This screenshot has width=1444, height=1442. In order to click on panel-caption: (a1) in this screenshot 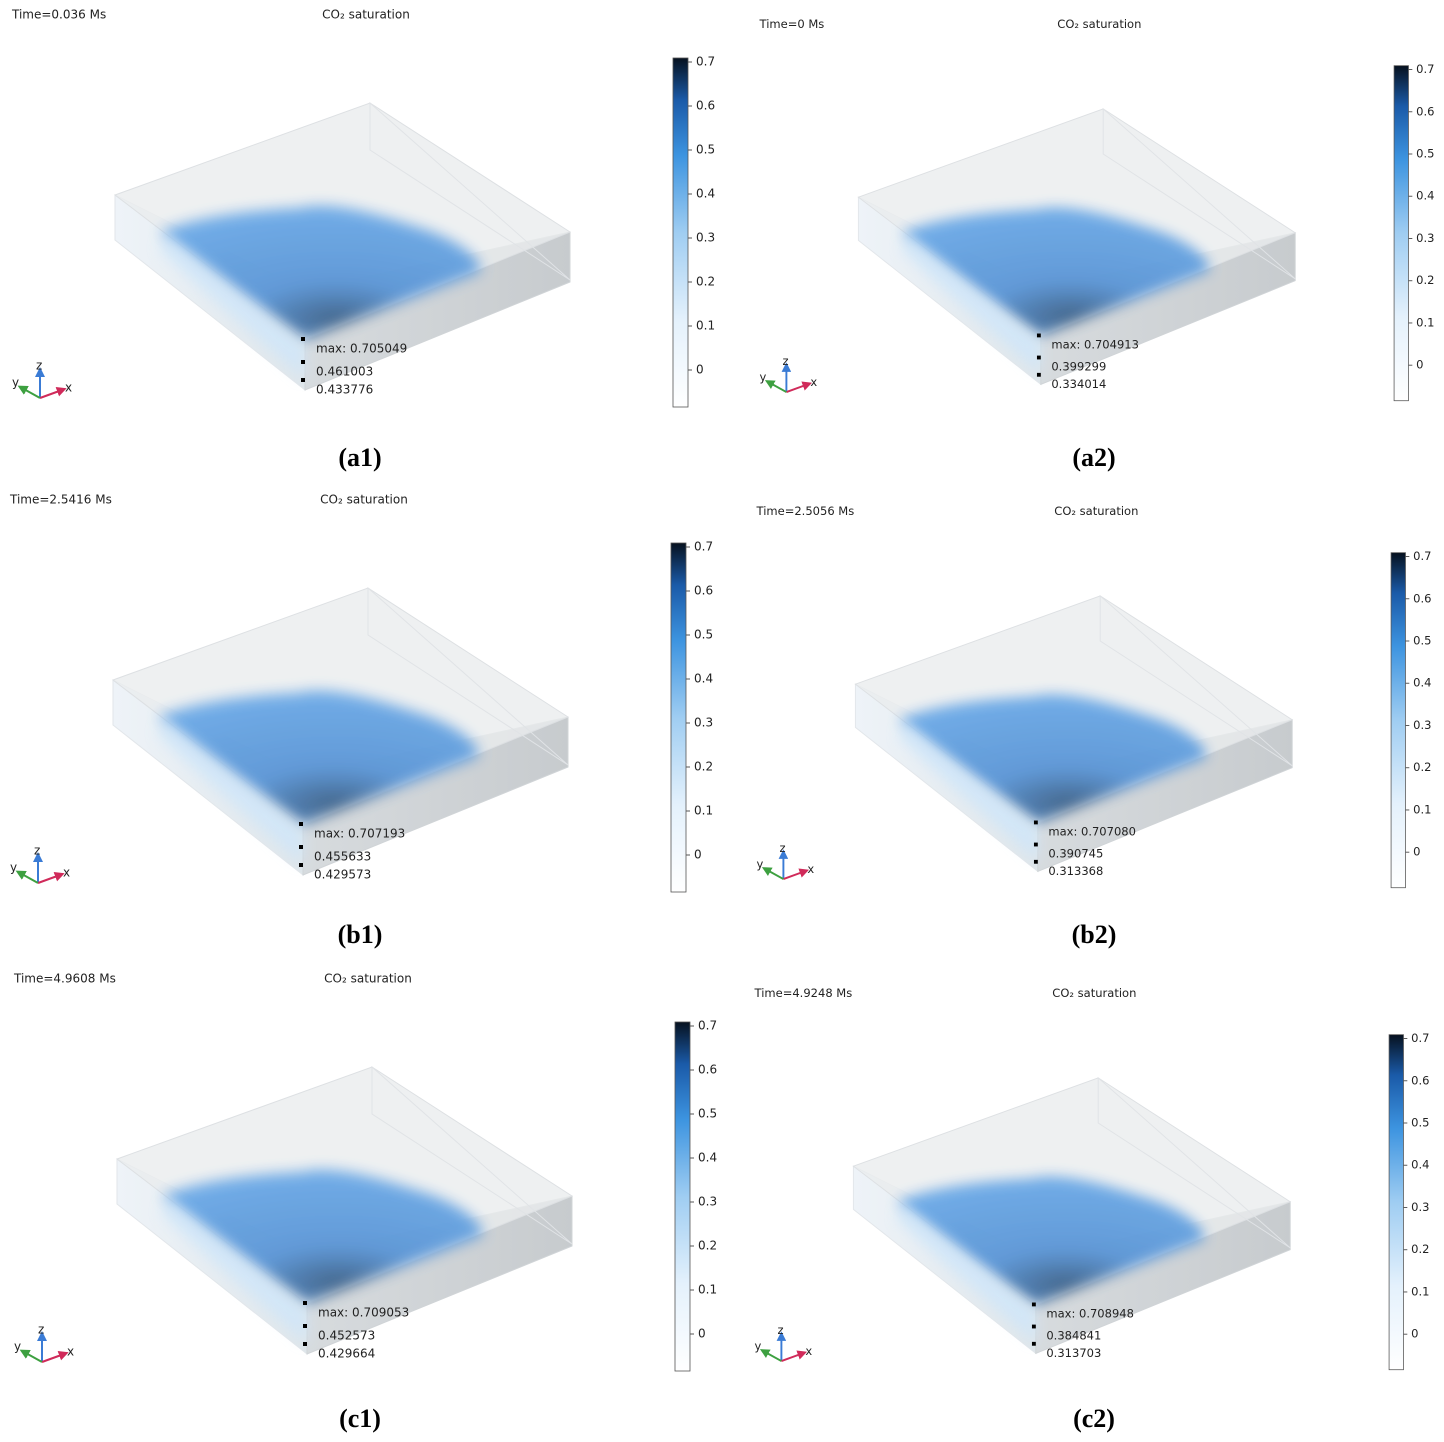, I will do `click(359, 457)`.